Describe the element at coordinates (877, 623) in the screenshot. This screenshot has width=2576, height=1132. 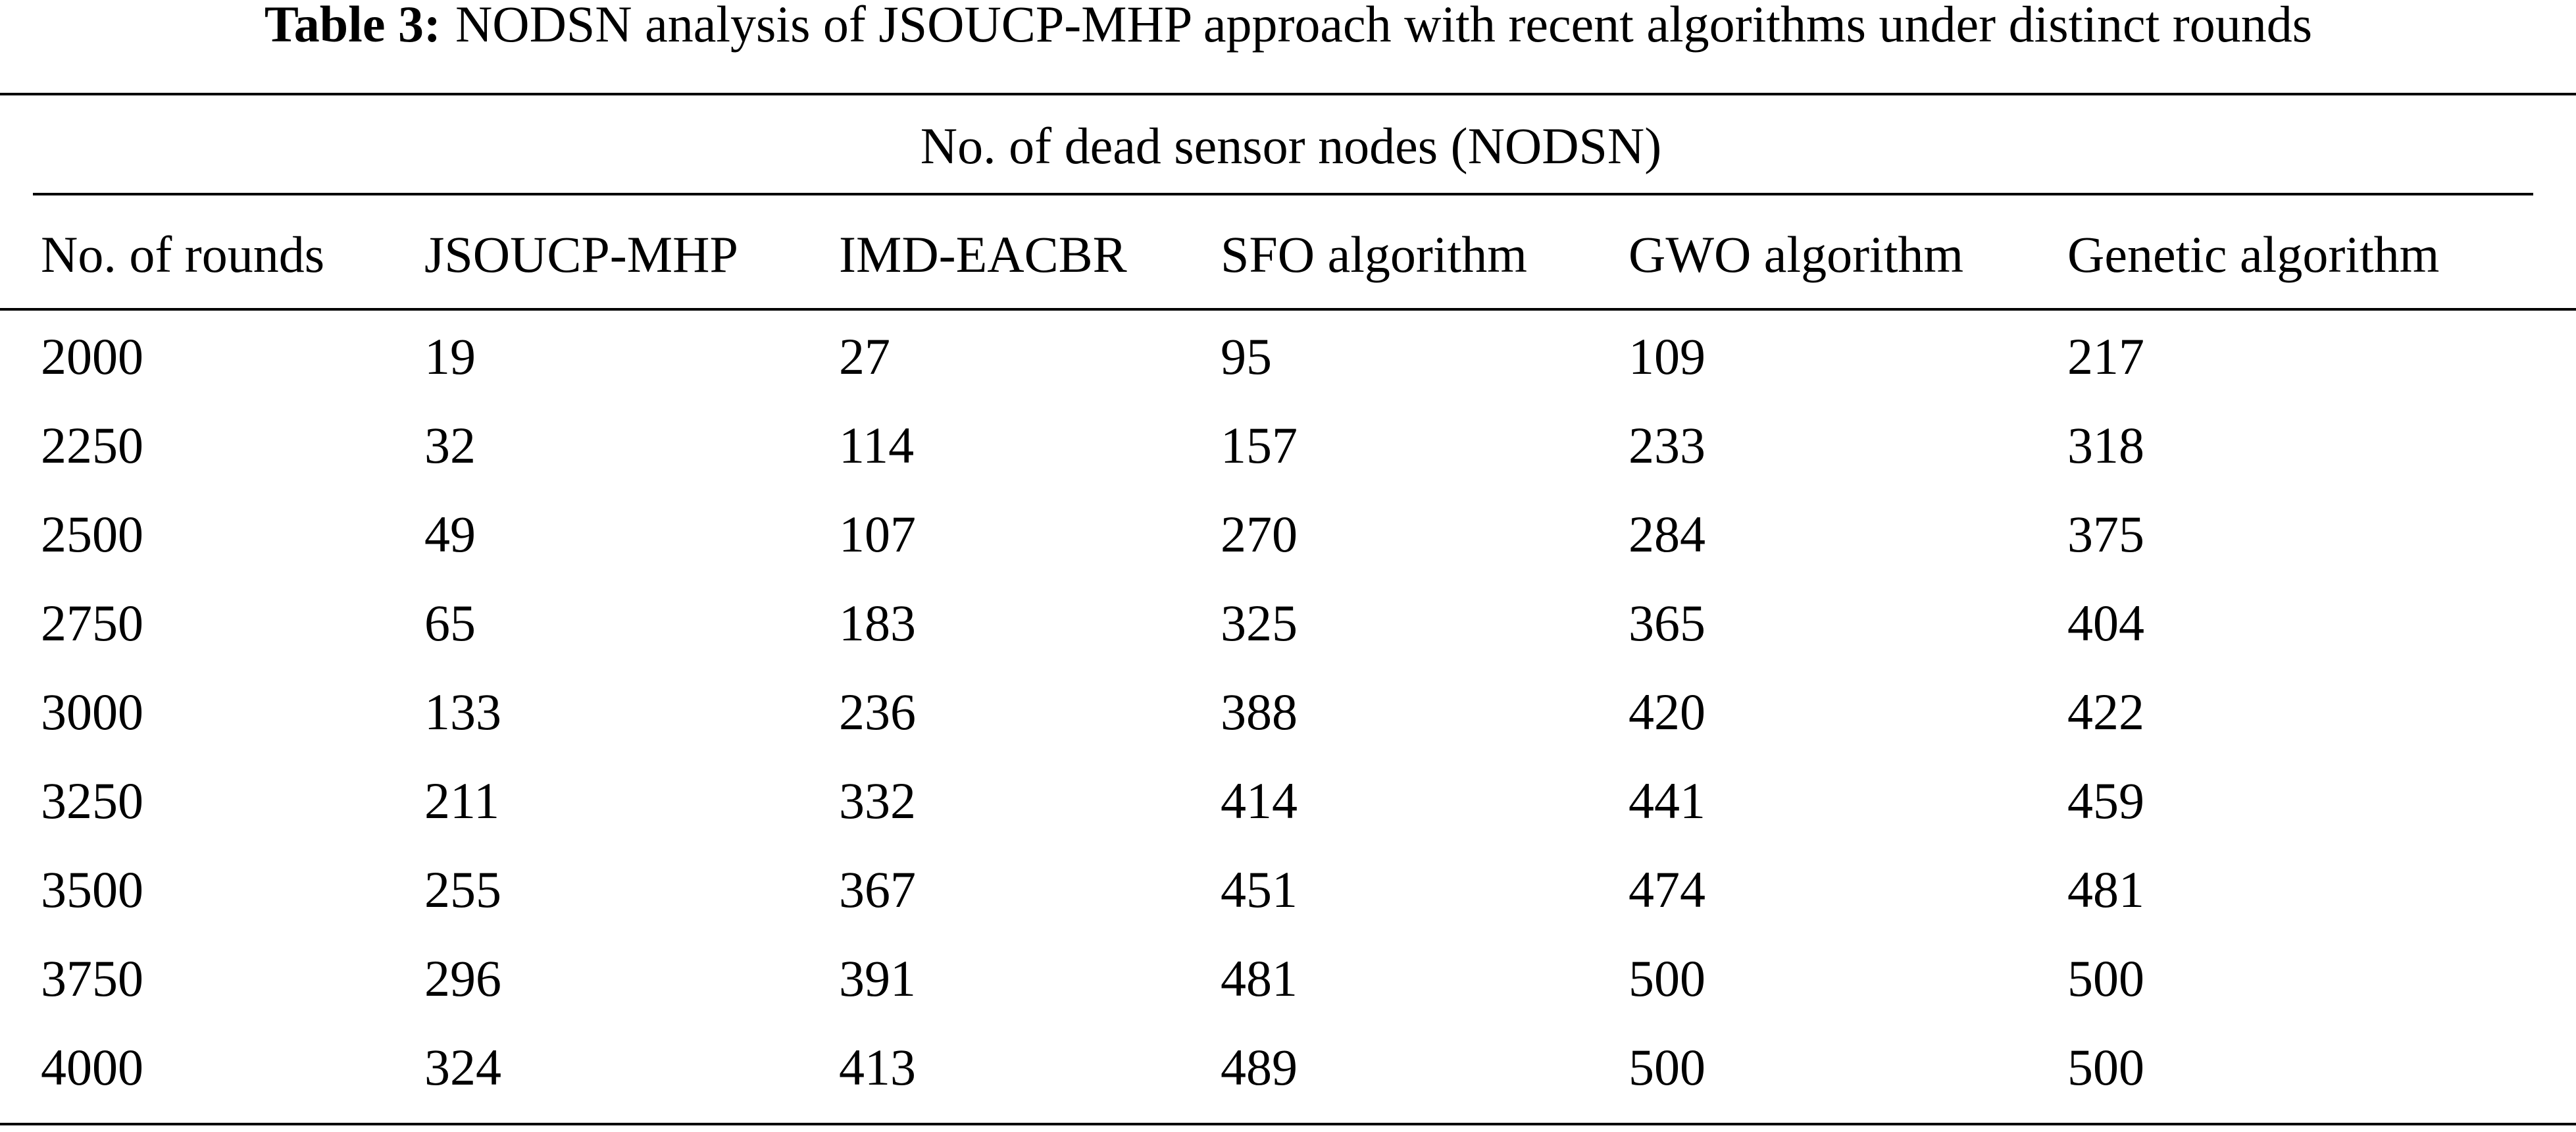
I see `table-cell: 183` at that location.